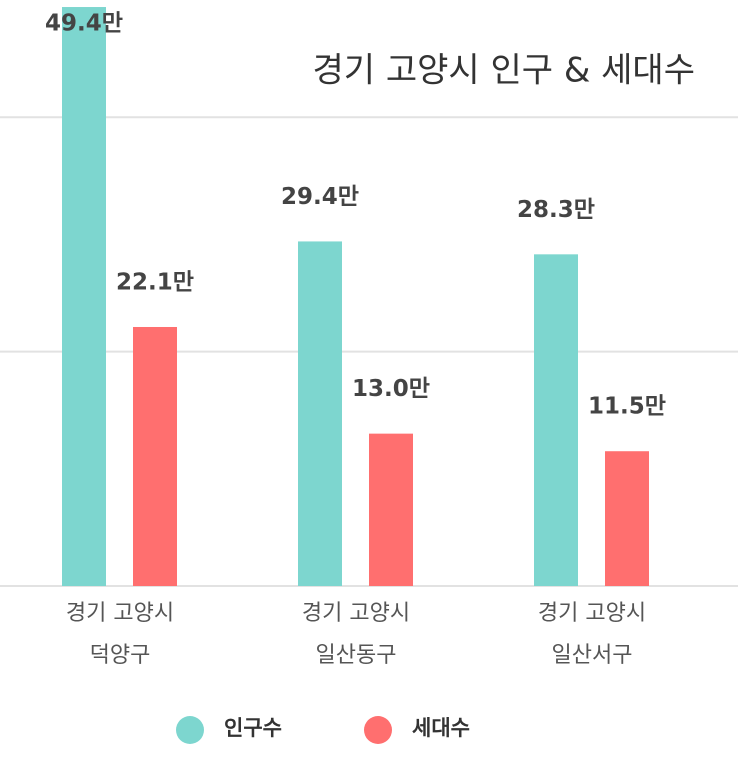 The height and width of the screenshot is (771, 743). What do you see at coordinates (503, 71) in the screenshot?
I see `chart-title: 경기 고양시 인구 & 세대수` at bounding box center [503, 71].